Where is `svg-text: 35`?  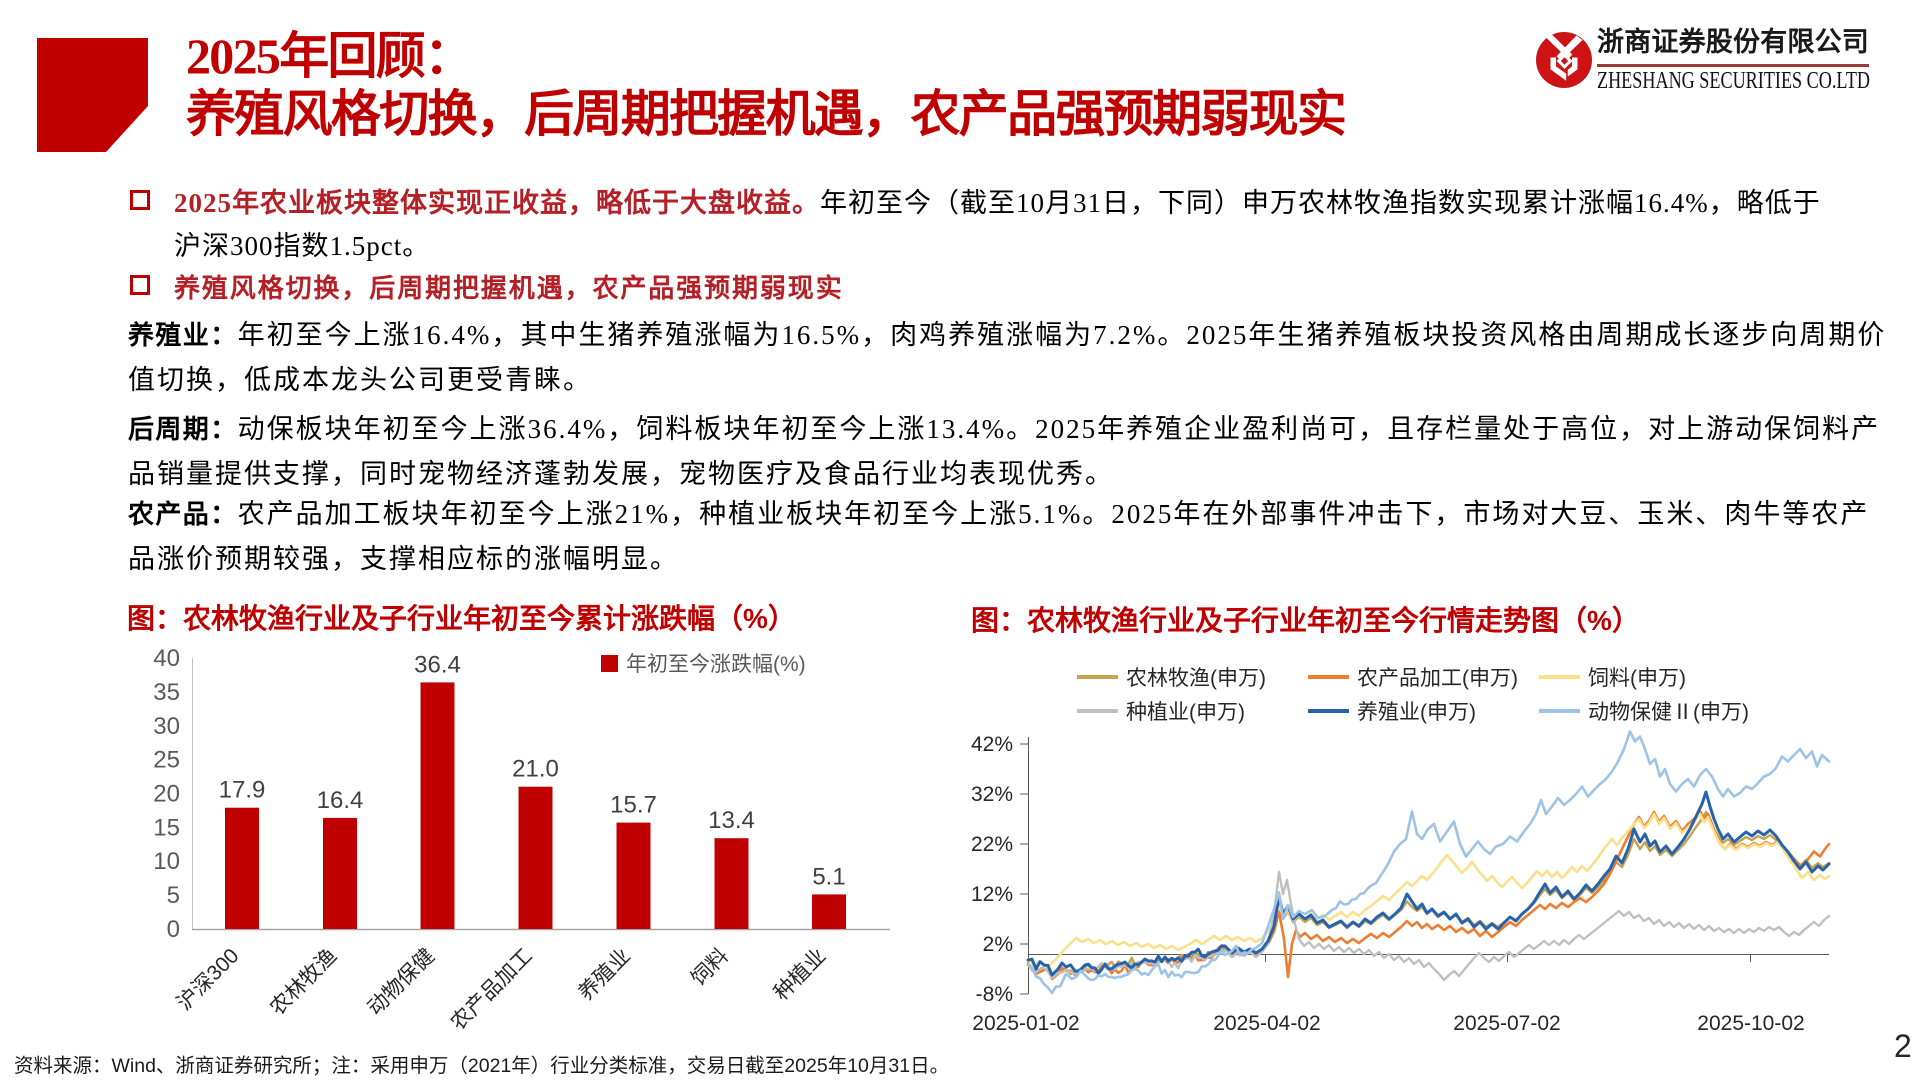 svg-text: 35 is located at coordinates (166, 692).